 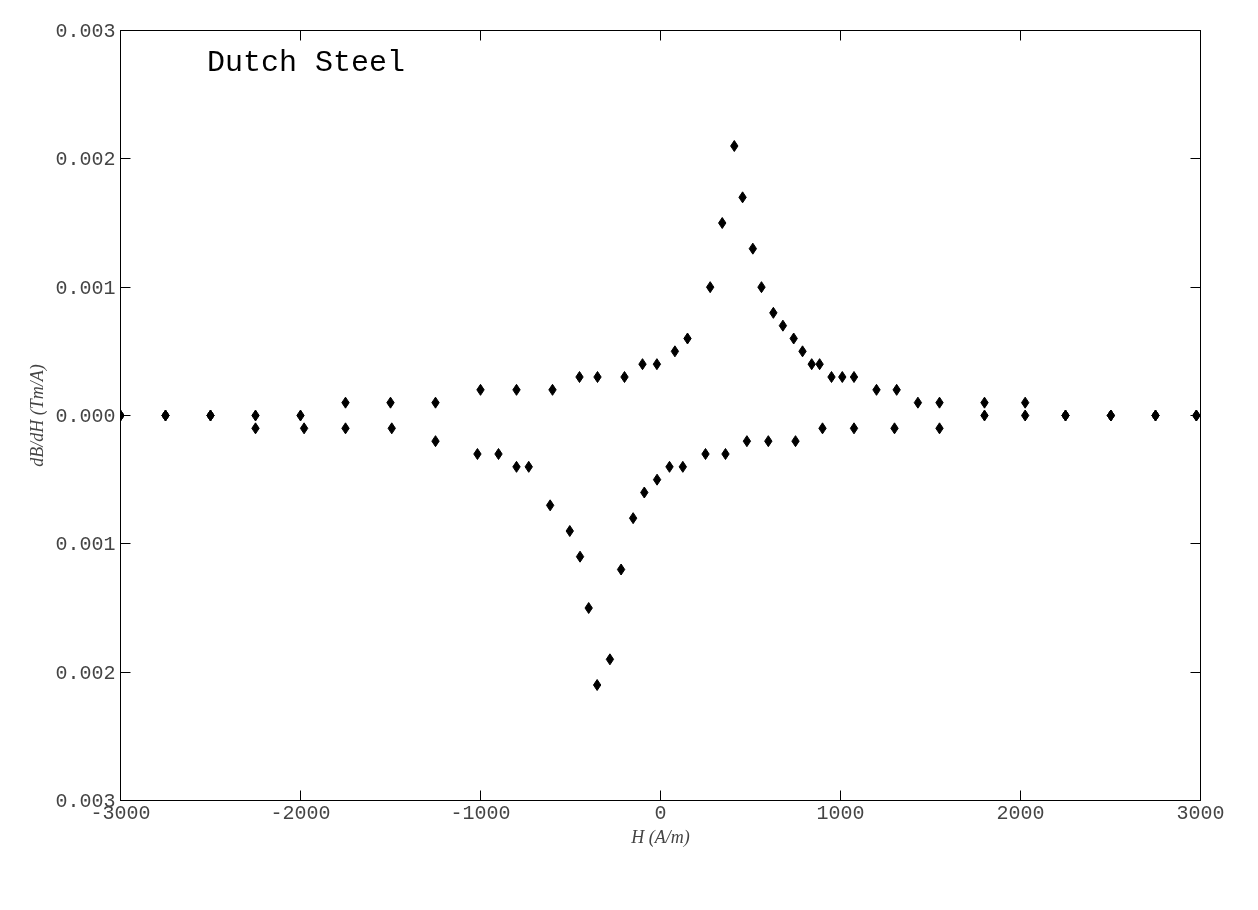 What do you see at coordinates (300, 813) in the screenshot?
I see `x-tick-label: -2000` at bounding box center [300, 813].